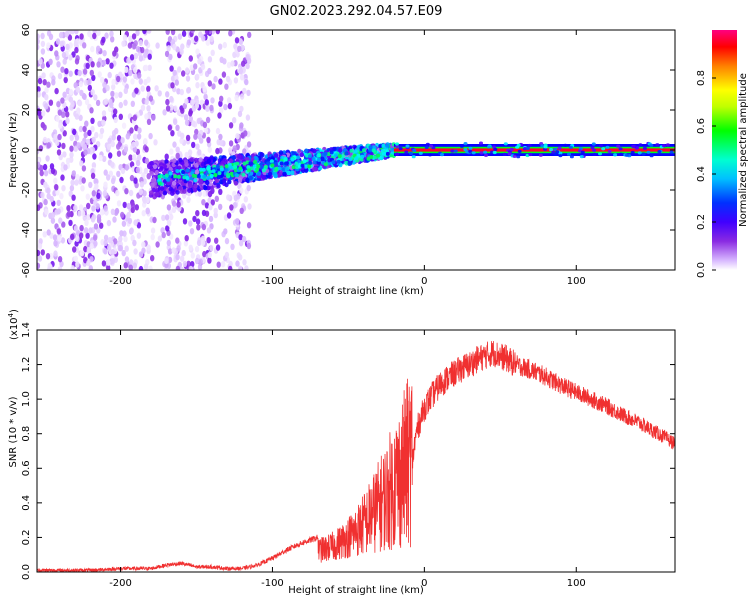 Image resolution: width=750 pixels, height=600 pixels. Describe the element at coordinates (724, 150) in the screenshot. I see `colorbar-gradient` at that location.